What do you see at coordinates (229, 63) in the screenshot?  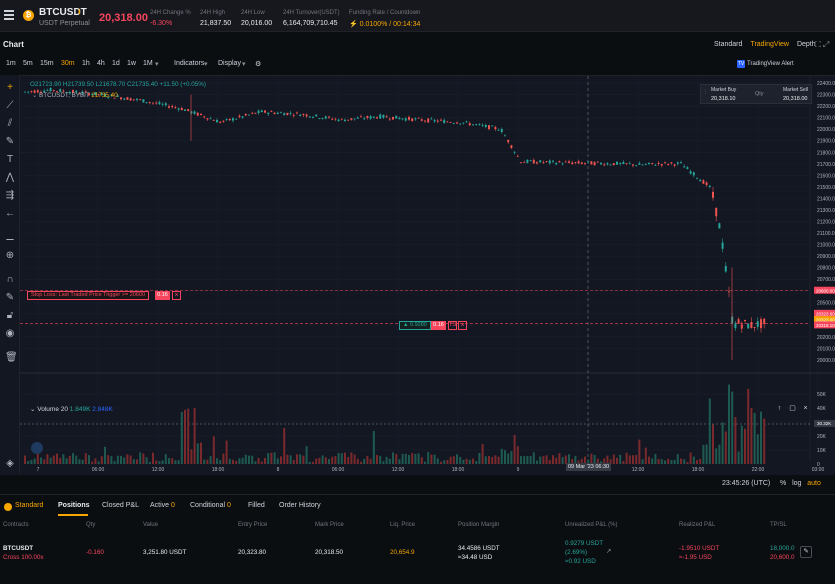 I see `display-button: Display` at bounding box center [229, 63].